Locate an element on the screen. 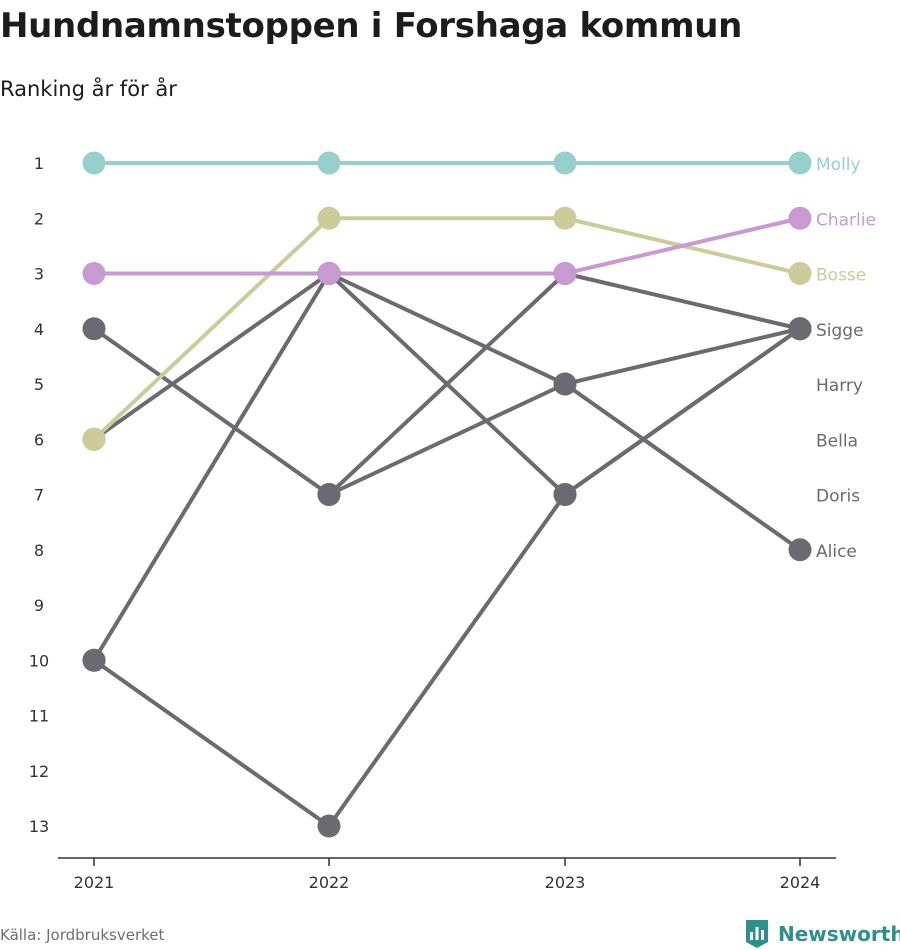 The image size is (900, 950). end-label-sigge: Sigge is located at coordinates (840, 331).